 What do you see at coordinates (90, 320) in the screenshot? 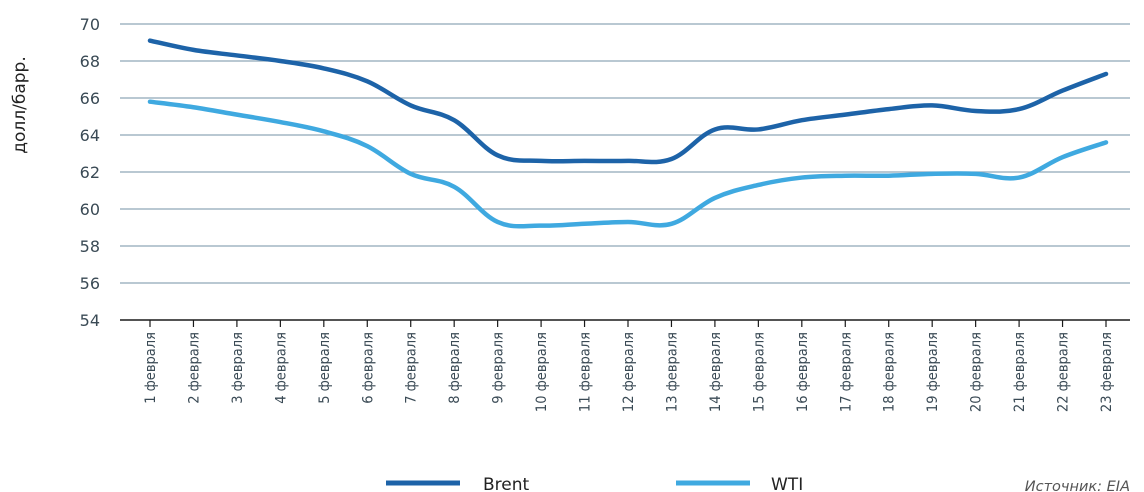
I see `y-tick-label: 54` at bounding box center [90, 320].